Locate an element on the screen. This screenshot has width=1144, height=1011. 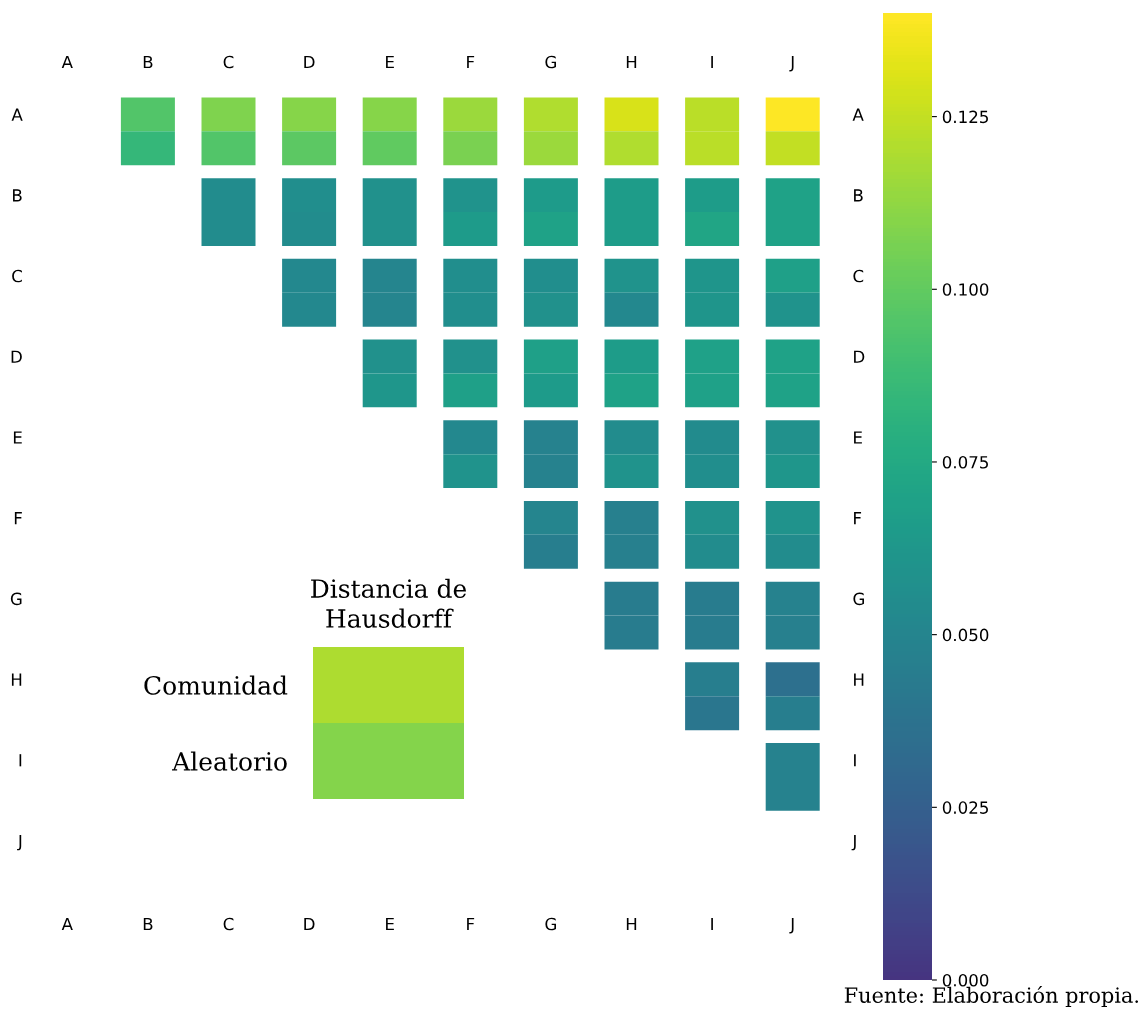
category-label: E is located at coordinates (390, 924).